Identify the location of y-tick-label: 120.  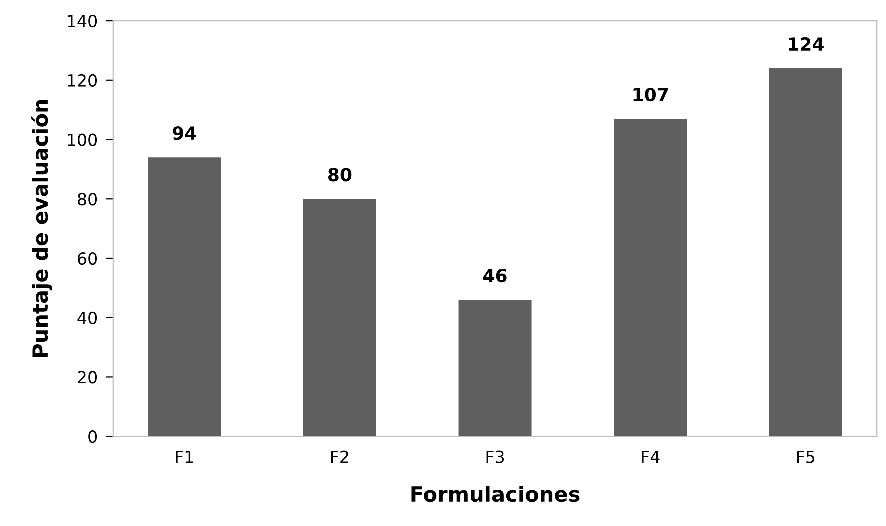
(83, 80).